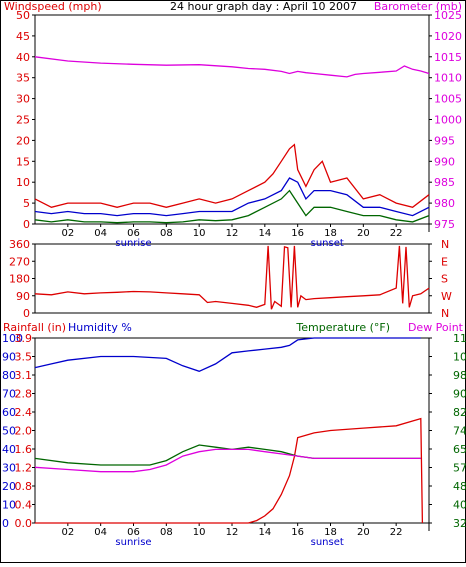 Image resolution: width=466 pixels, height=567 pixels. What do you see at coordinates (342, 327) in the screenshot?
I see `temperature-axis-title: Temperature (°F)` at bounding box center [342, 327].